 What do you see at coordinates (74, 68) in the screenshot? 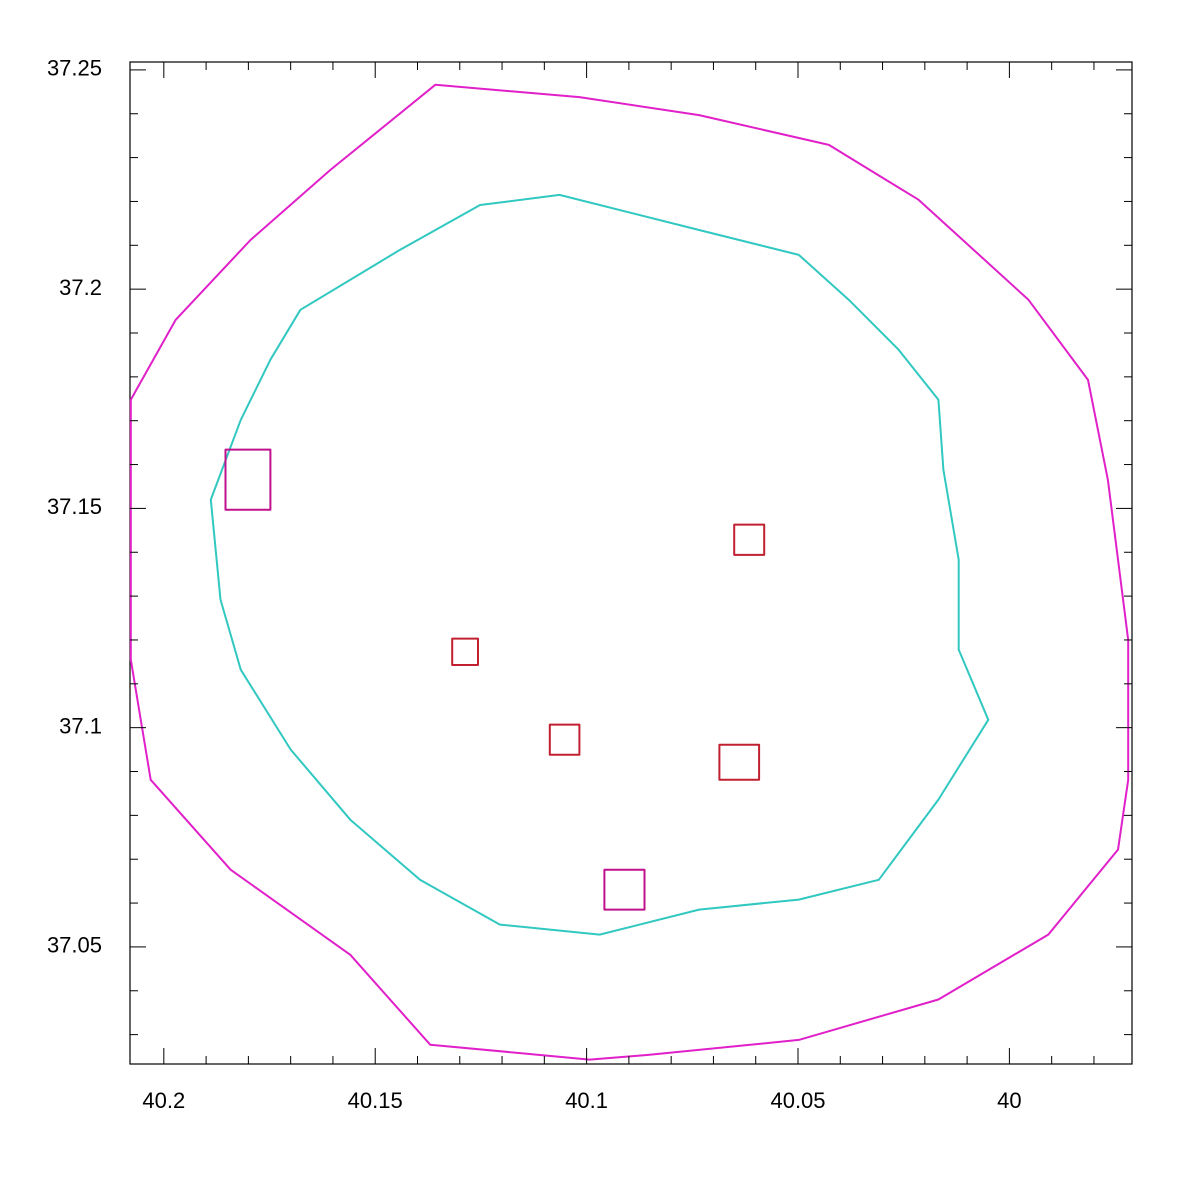
I see `y-tick-label: 37.25` at bounding box center [74, 68].